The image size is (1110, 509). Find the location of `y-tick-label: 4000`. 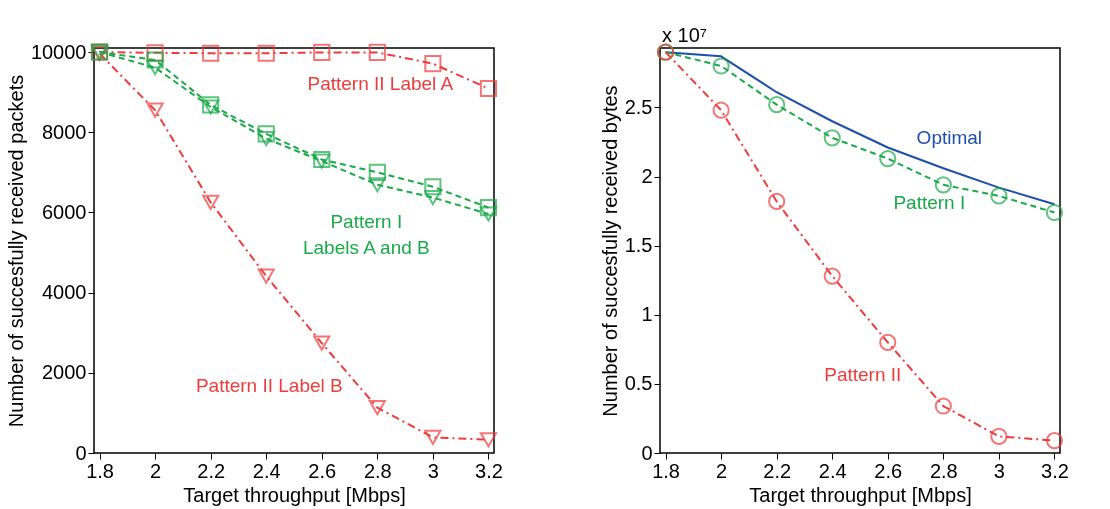

y-tick-label: 4000 is located at coordinates (64, 292).